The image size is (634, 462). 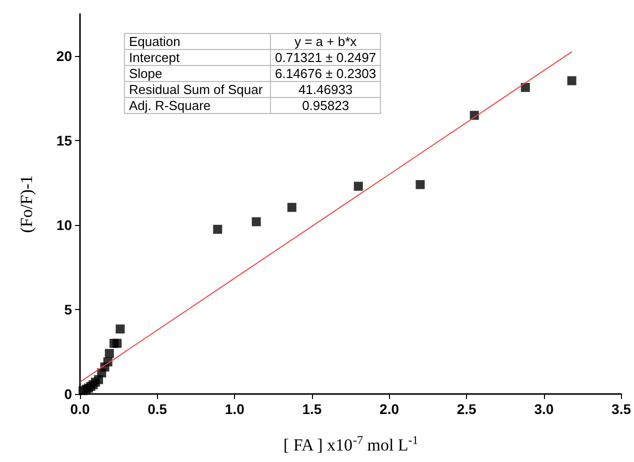 What do you see at coordinates (325, 74) in the screenshot?
I see `annotation: 6.14676 ± 0.2303` at bounding box center [325, 74].